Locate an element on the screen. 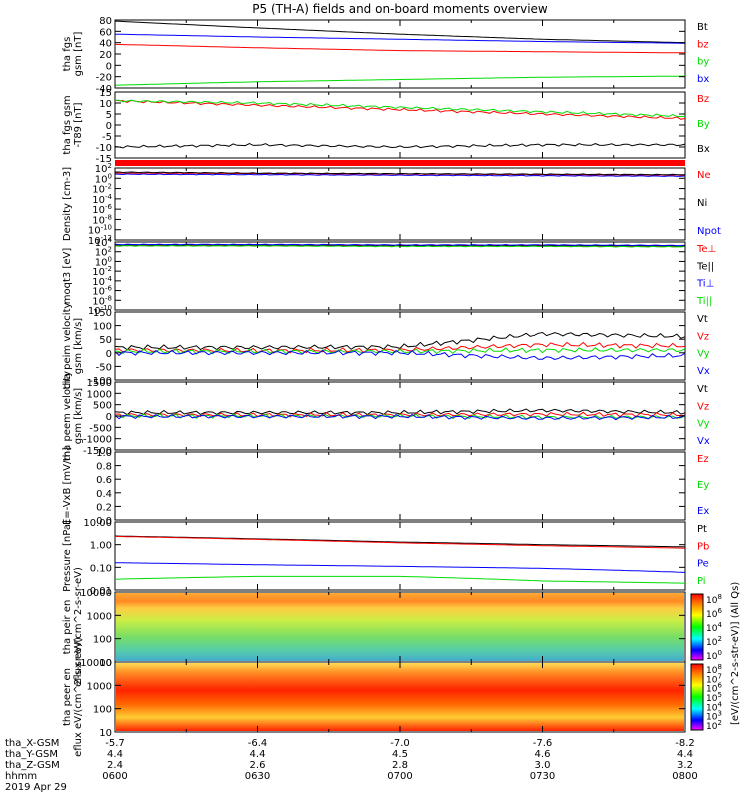 This screenshot has width=750, height=800. ylabel: tha fgs gsm is located at coordinates (67, 124).